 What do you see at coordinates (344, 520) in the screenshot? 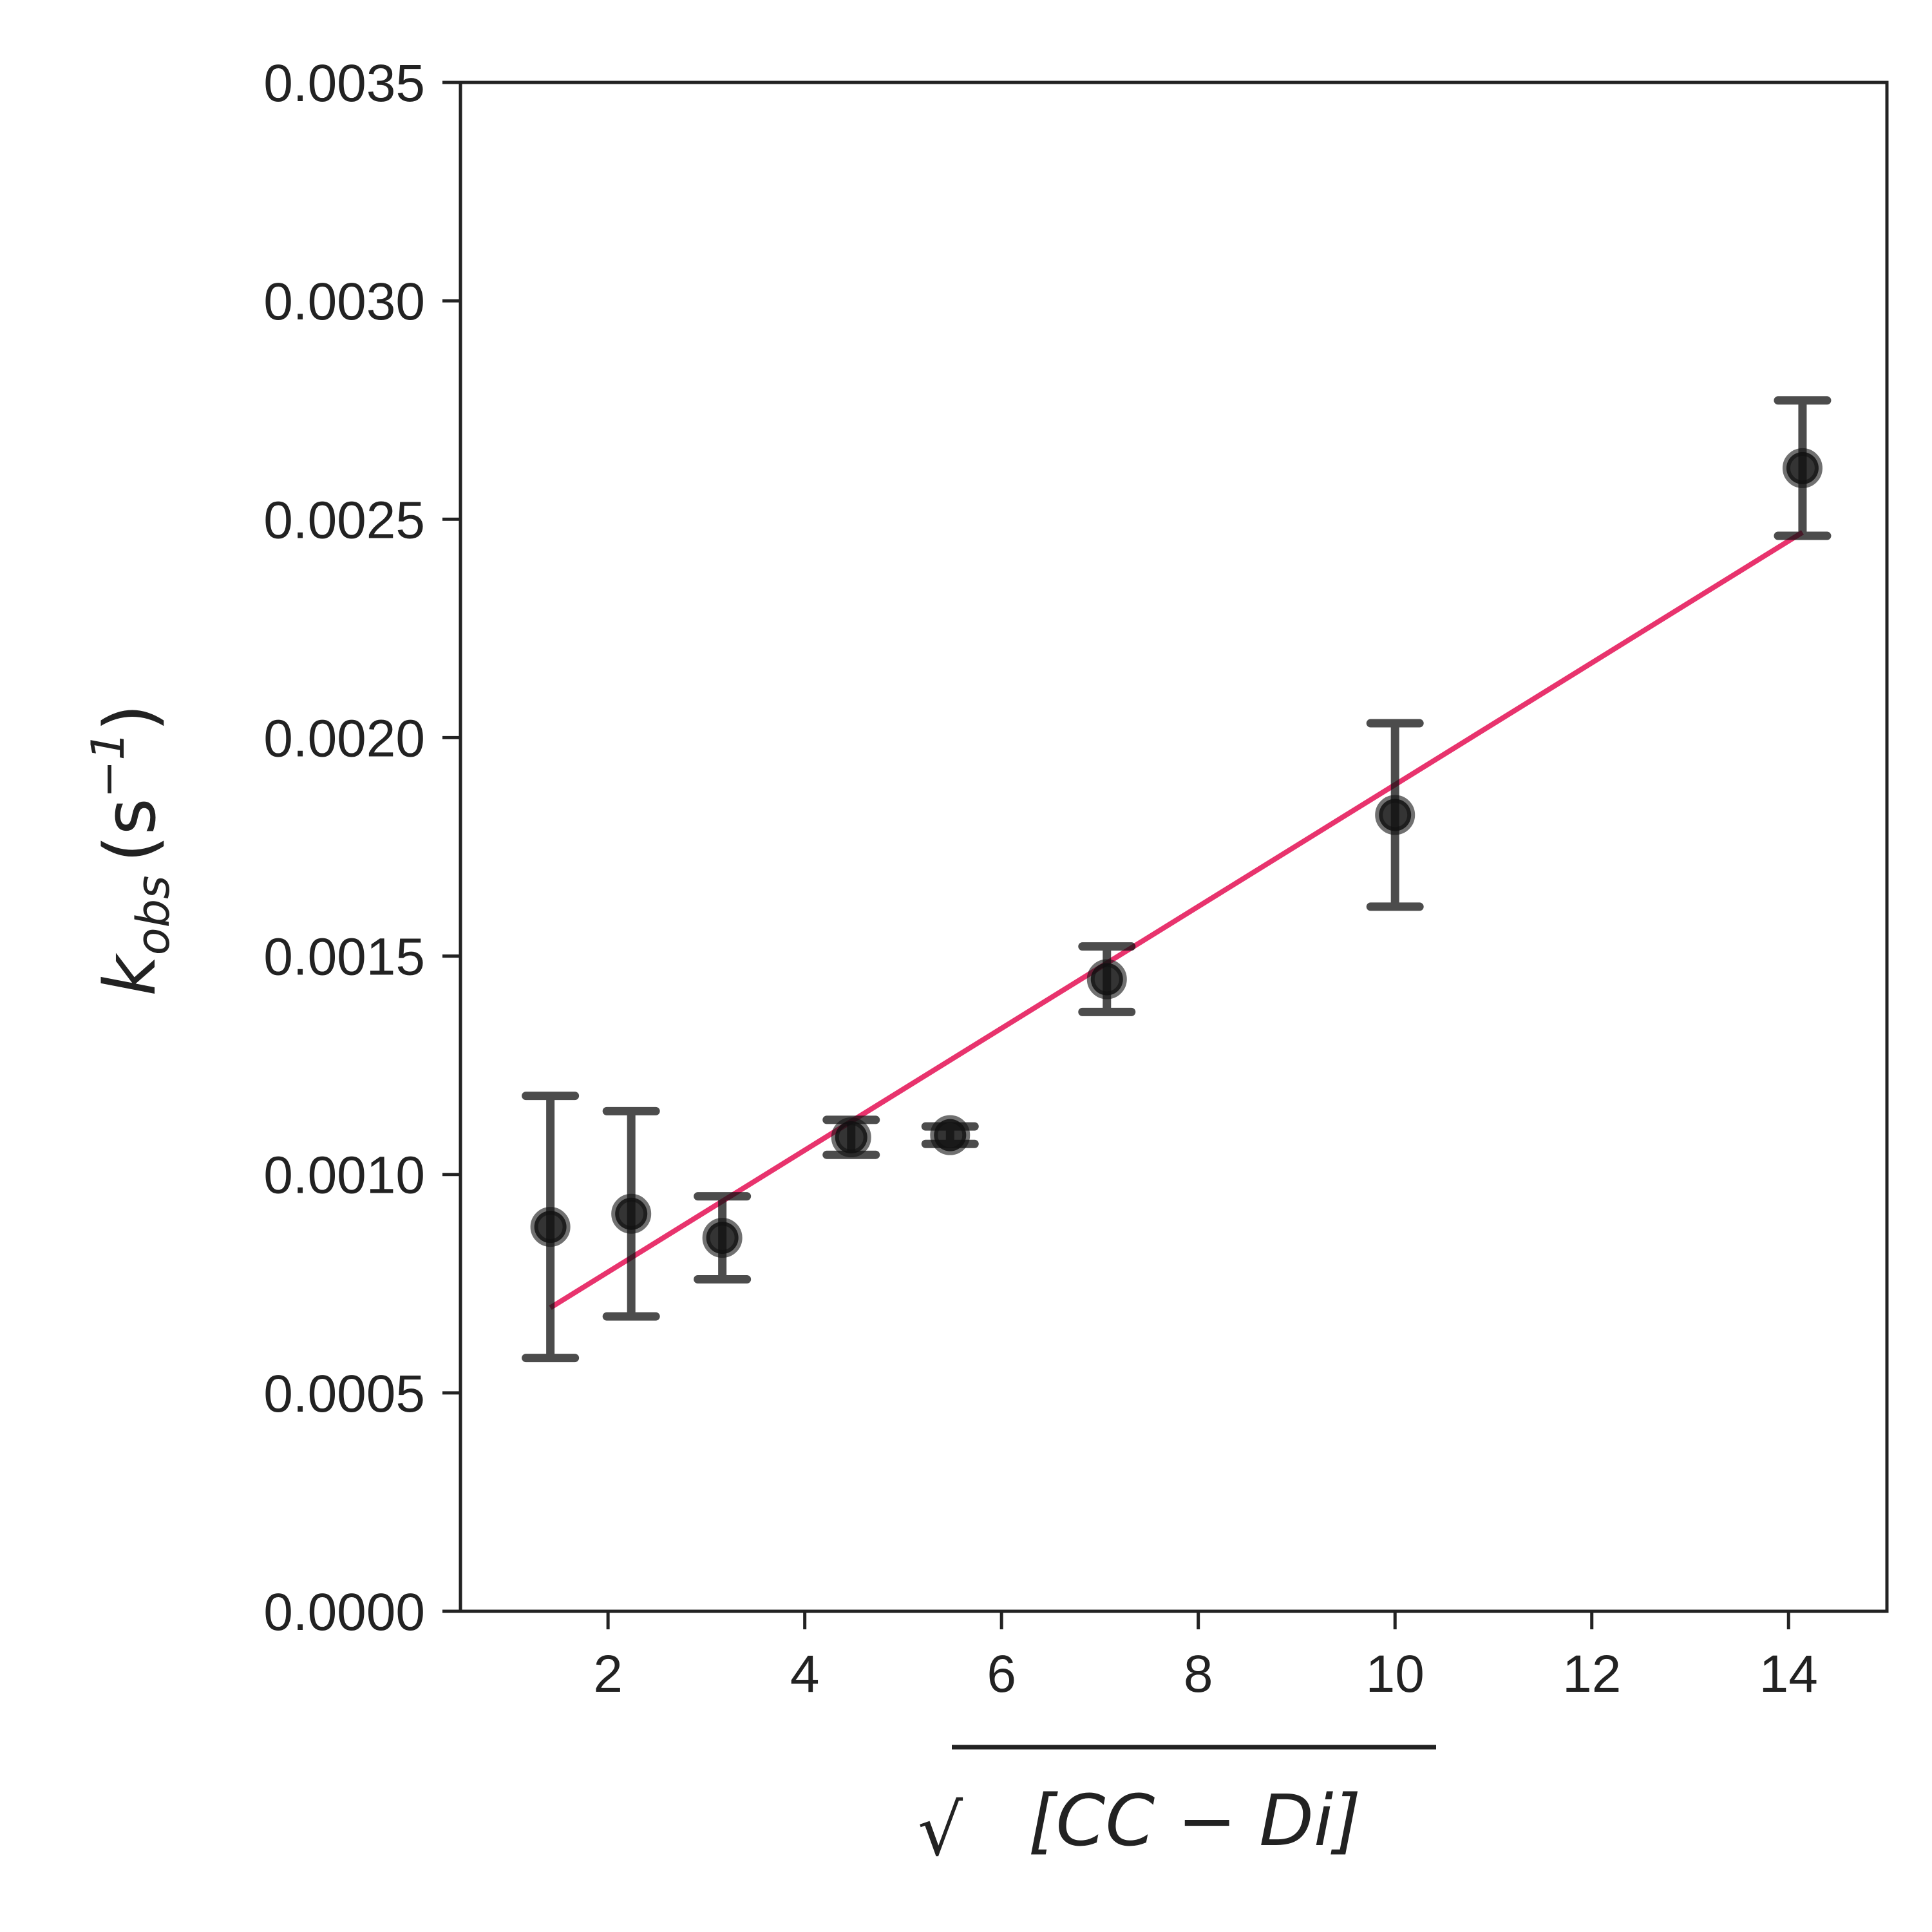
I see `y-tick-label: 0.0025` at bounding box center [344, 520].